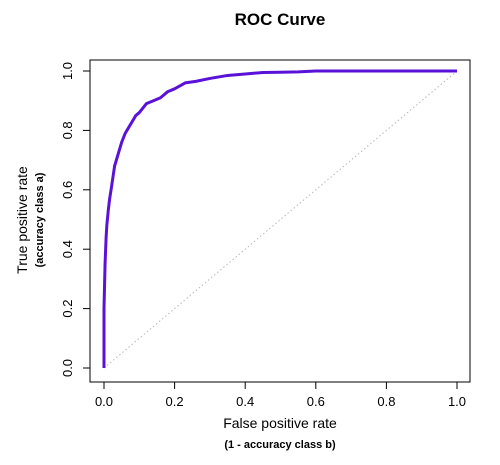  I want to click on y-tick-label: 0.6, so click(67, 190).